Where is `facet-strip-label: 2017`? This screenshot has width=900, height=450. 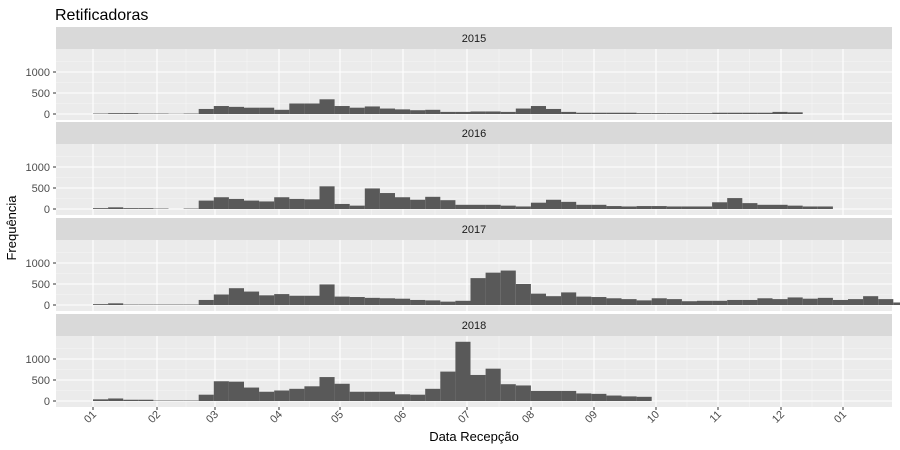 facet-strip-label: 2017 is located at coordinates (474, 230).